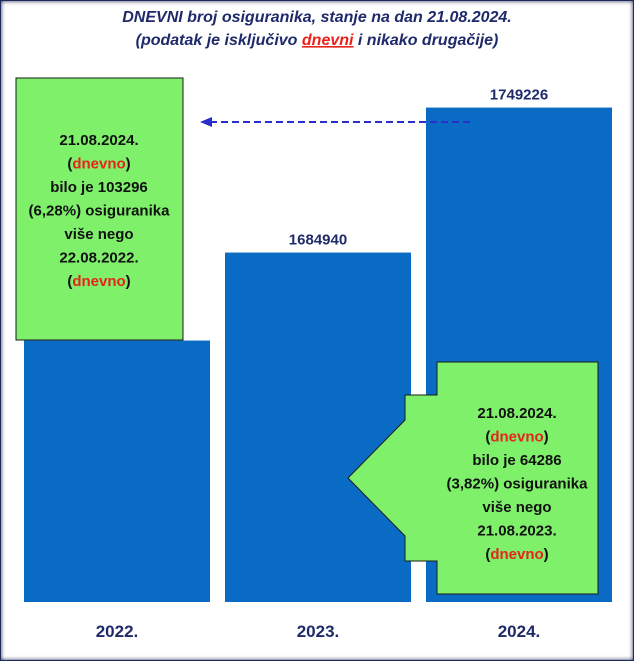 This screenshot has height=661, width=634. I want to click on note2-text-line-4: više nego, so click(516, 507).